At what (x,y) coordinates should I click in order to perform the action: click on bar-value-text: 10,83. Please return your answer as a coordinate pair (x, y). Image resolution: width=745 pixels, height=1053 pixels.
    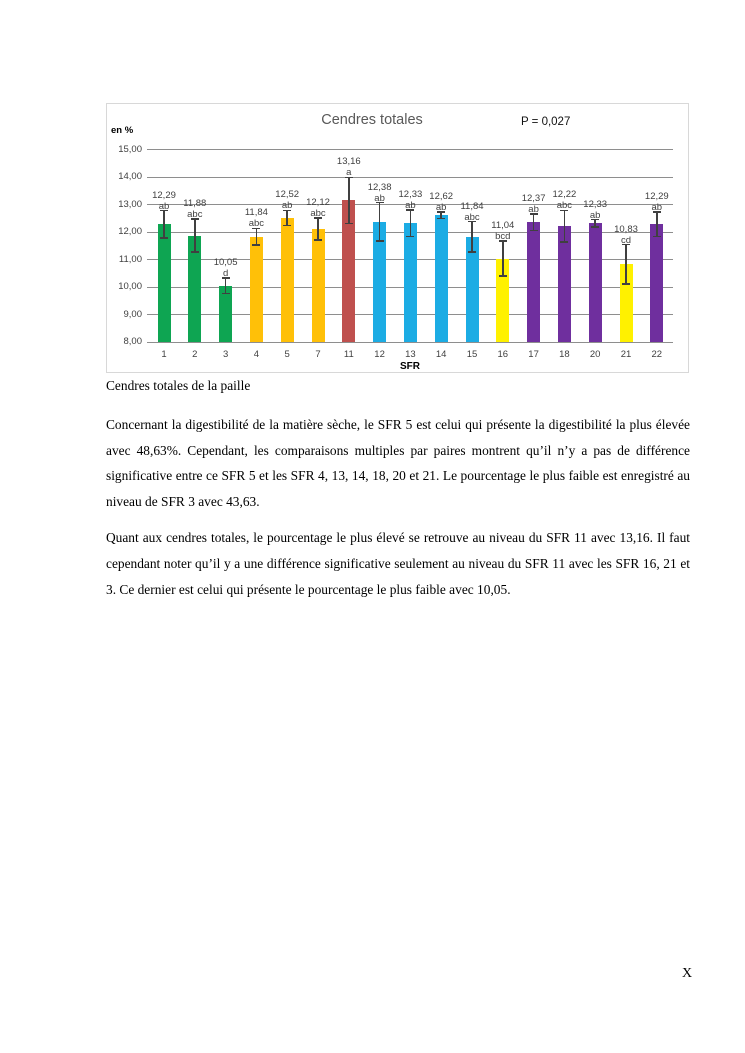
    Looking at the image, I should click on (626, 229).